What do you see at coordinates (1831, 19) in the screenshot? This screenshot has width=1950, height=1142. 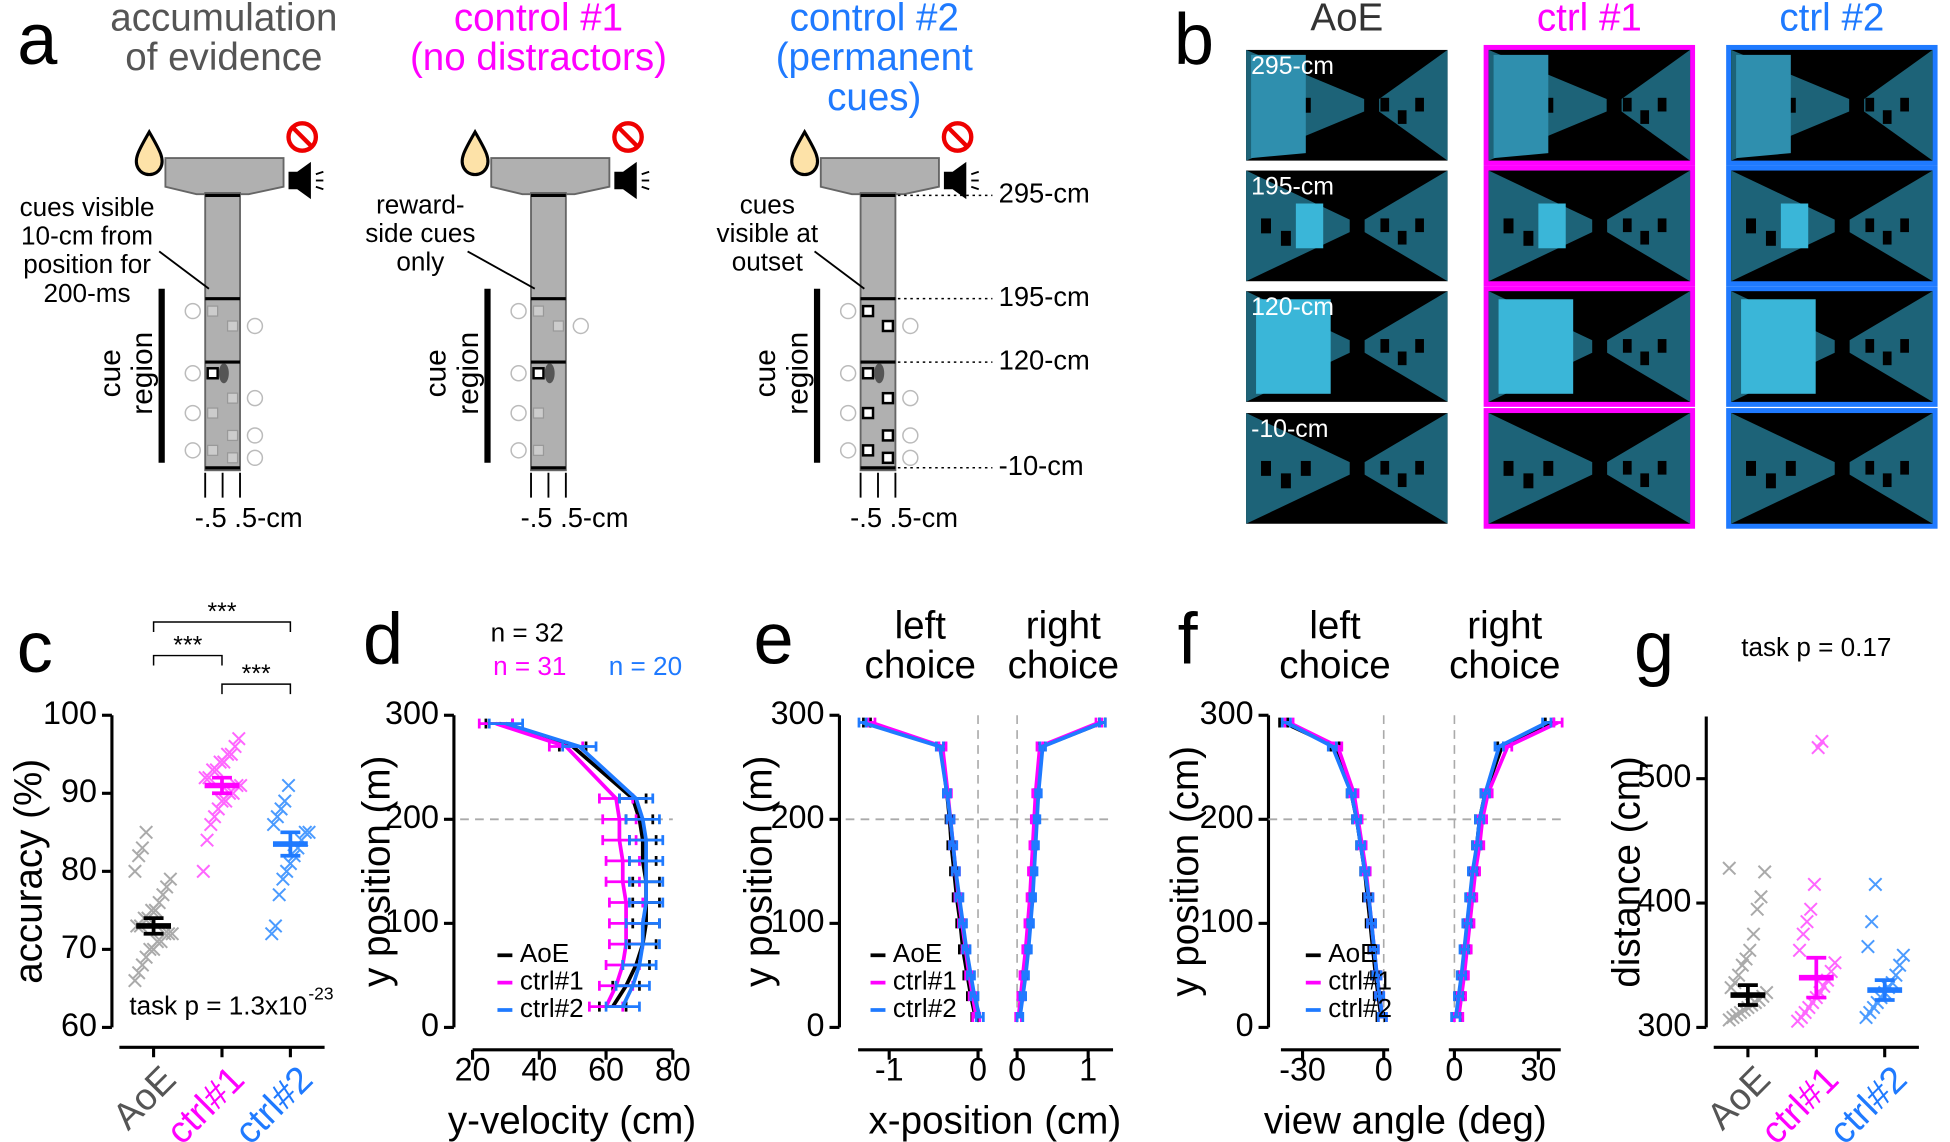 I see `column-title: ctrl #2` at bounding box center [1831, 19].